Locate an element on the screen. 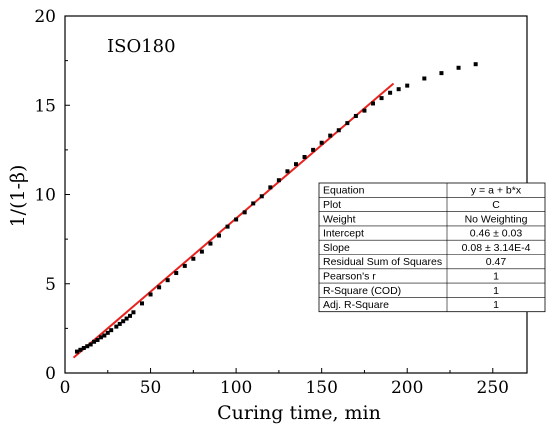 Image resolution: width=550 pixels, height=429 pixels. table-row-label: Adj. R-Square is located at coordinates (356, 305).